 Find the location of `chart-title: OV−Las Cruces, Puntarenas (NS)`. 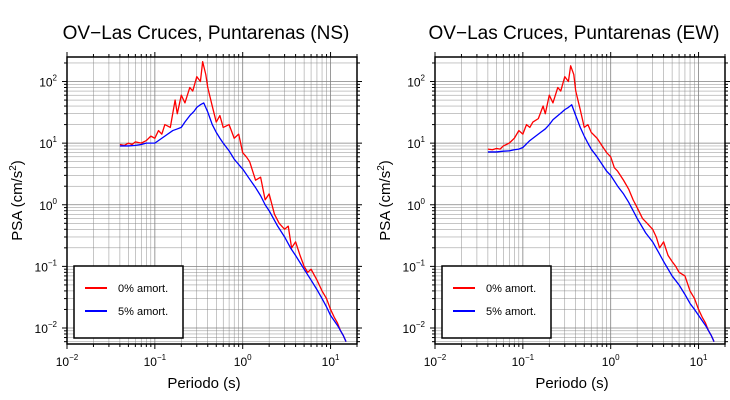

chart-title: OV−Las Cruces, Puntarenas (NS) is located at coordinates (206, 33).